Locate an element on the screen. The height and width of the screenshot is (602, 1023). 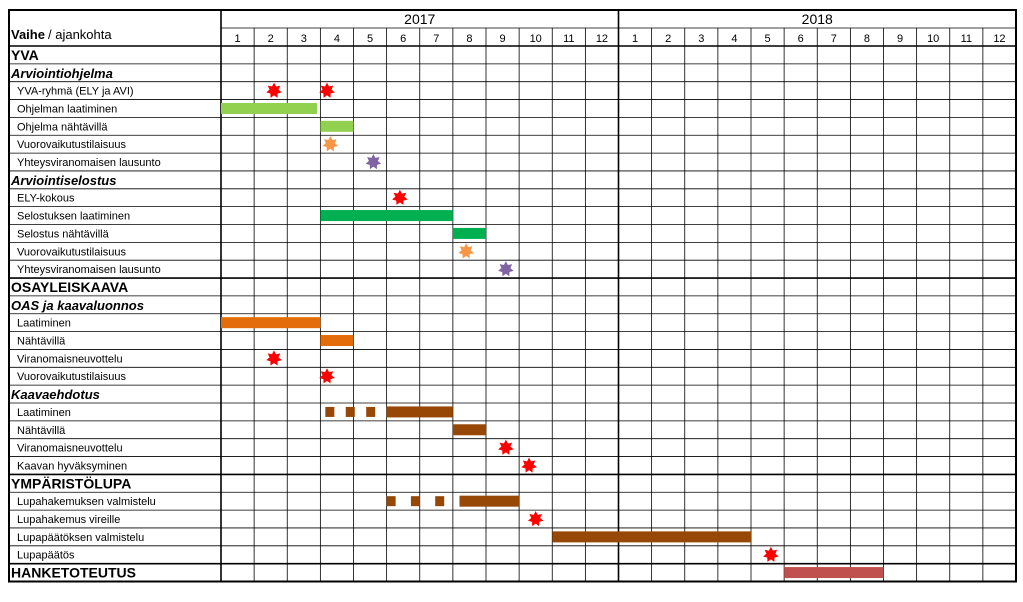
row-label: Lupahakemuksen valmistelu is located at coordinates (86, 502).